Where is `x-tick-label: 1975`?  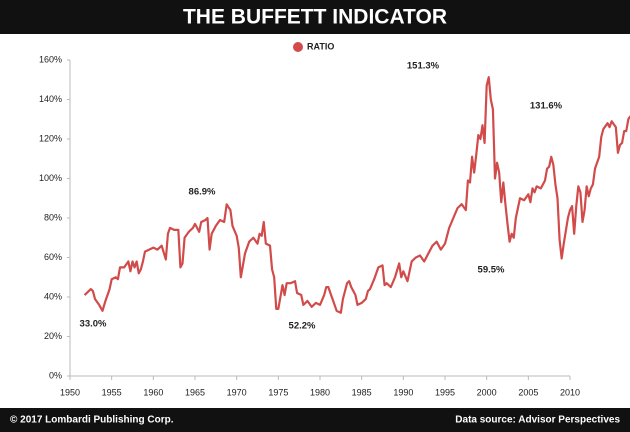 x-tick-label: 1975 is located at coordinates (278, 392).